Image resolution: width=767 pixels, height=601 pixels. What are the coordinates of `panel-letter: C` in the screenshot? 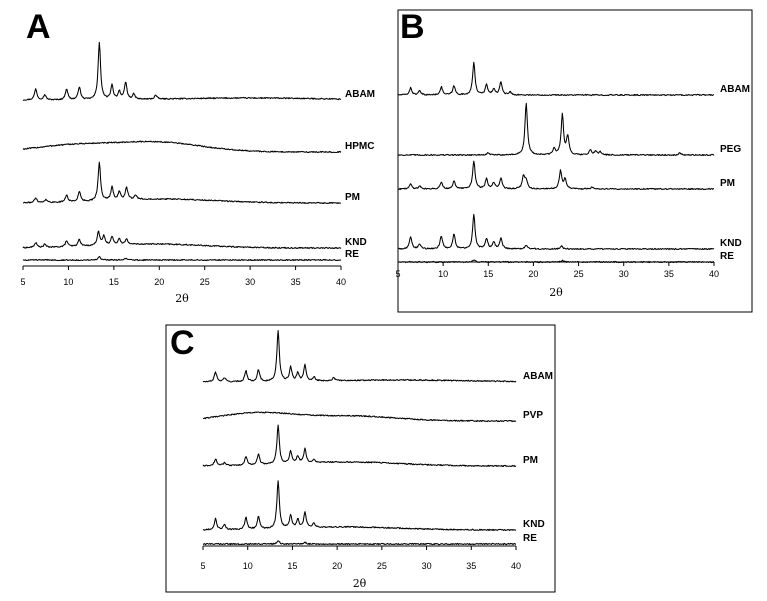 It's located at (182, 343).